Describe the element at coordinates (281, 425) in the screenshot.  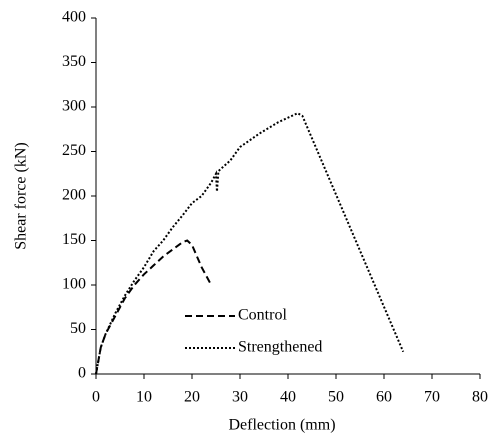
I see `x-axis-label: Deflection (mm)` at that location.